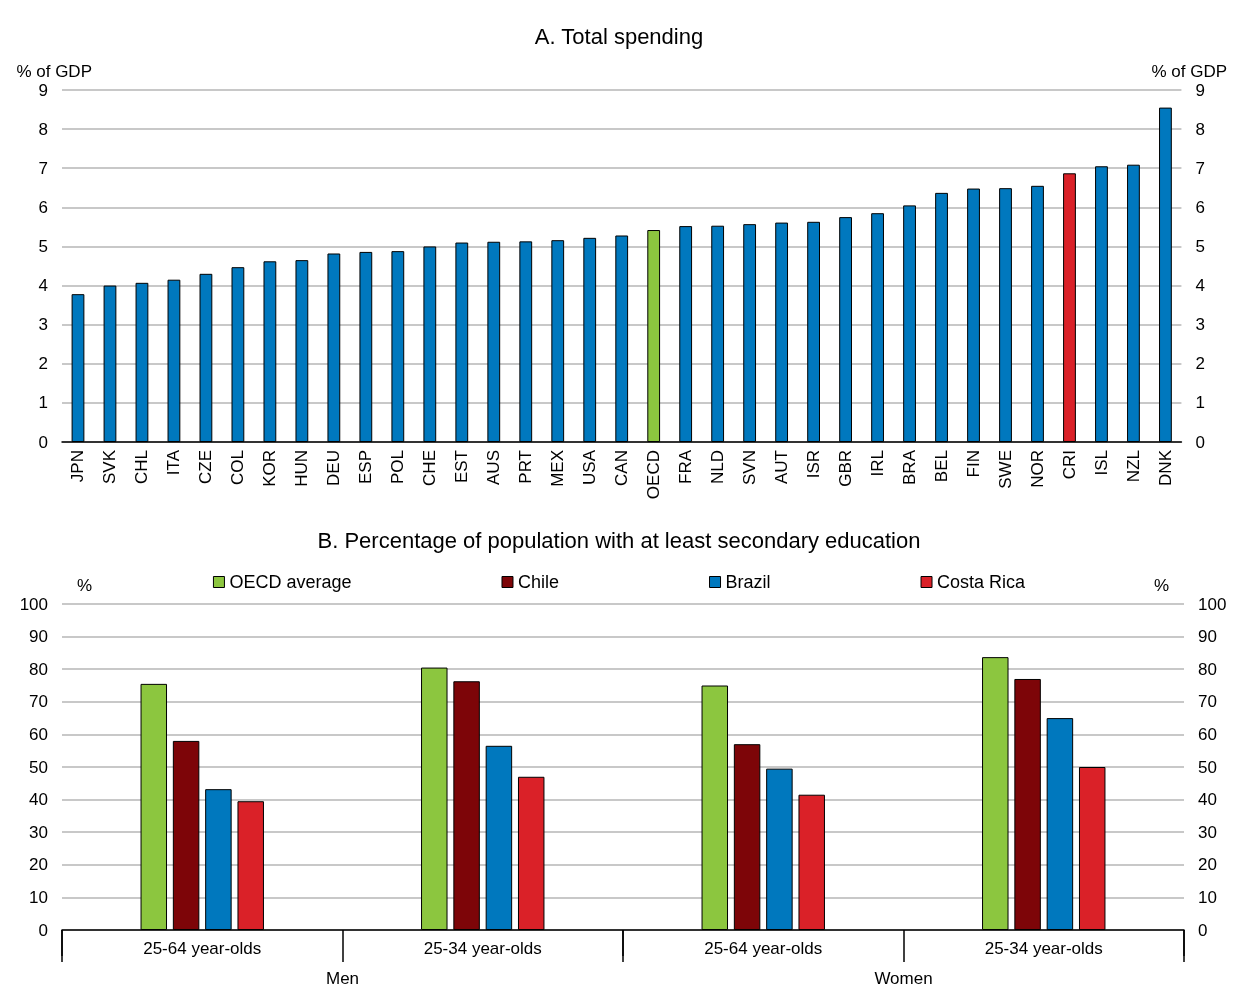  I want to click on y-tick-label: 50, so click(38, 767).